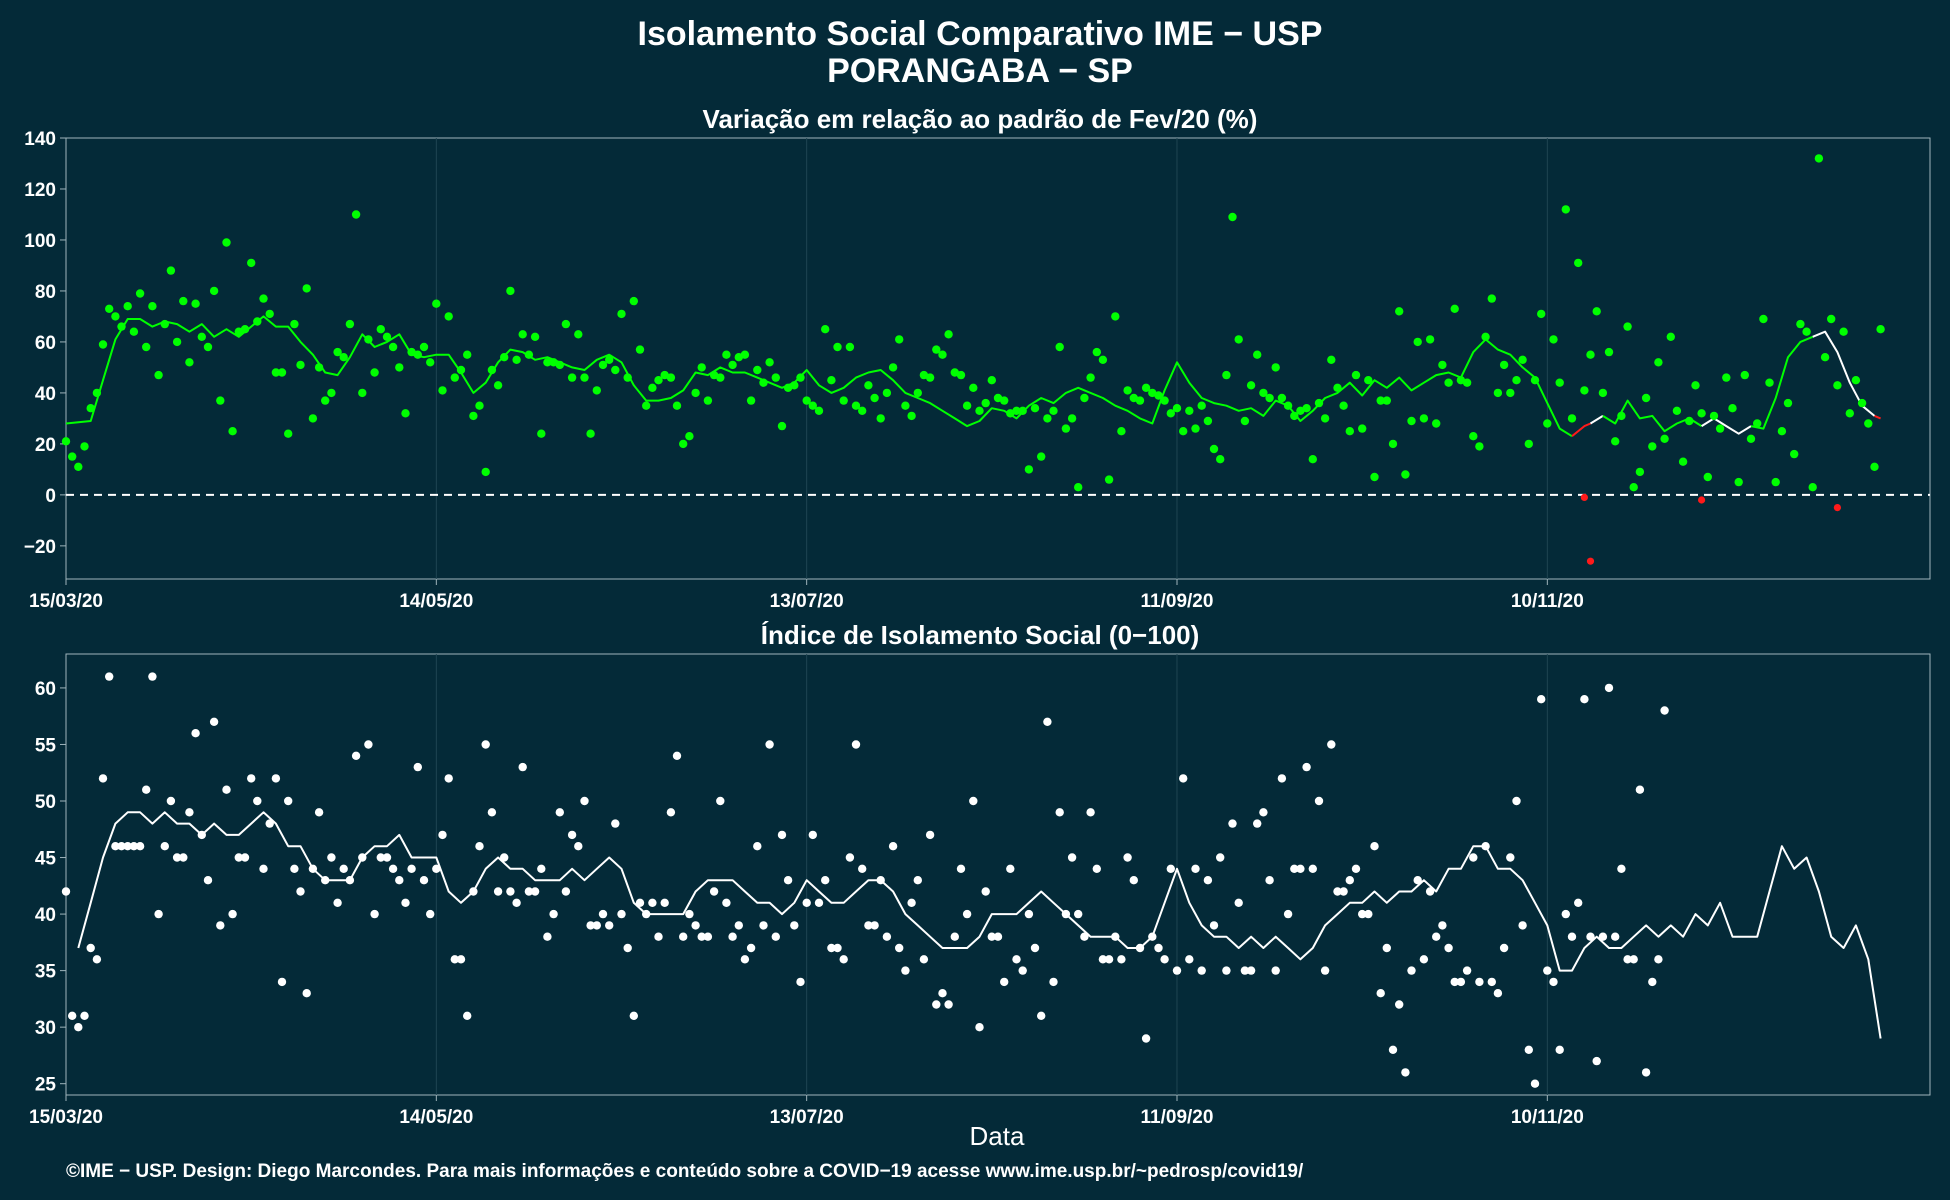  I want to click on top-y-tick-label: 0, so click(50, 496).